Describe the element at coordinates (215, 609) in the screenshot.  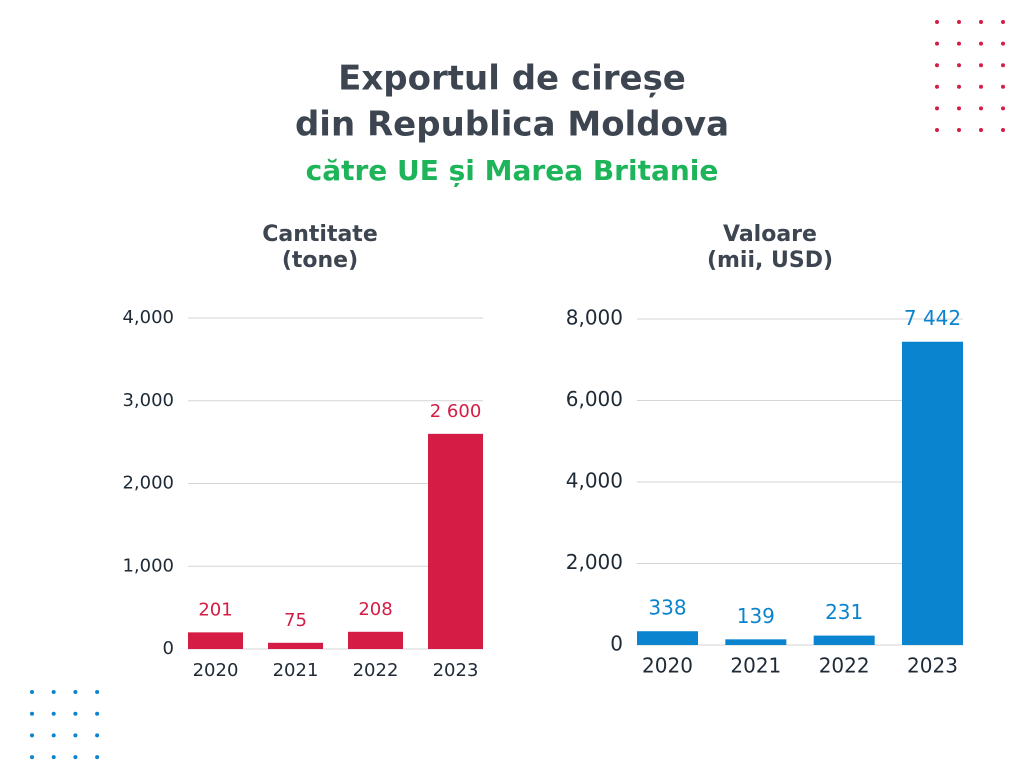
I see `data-label: 201` at that location.